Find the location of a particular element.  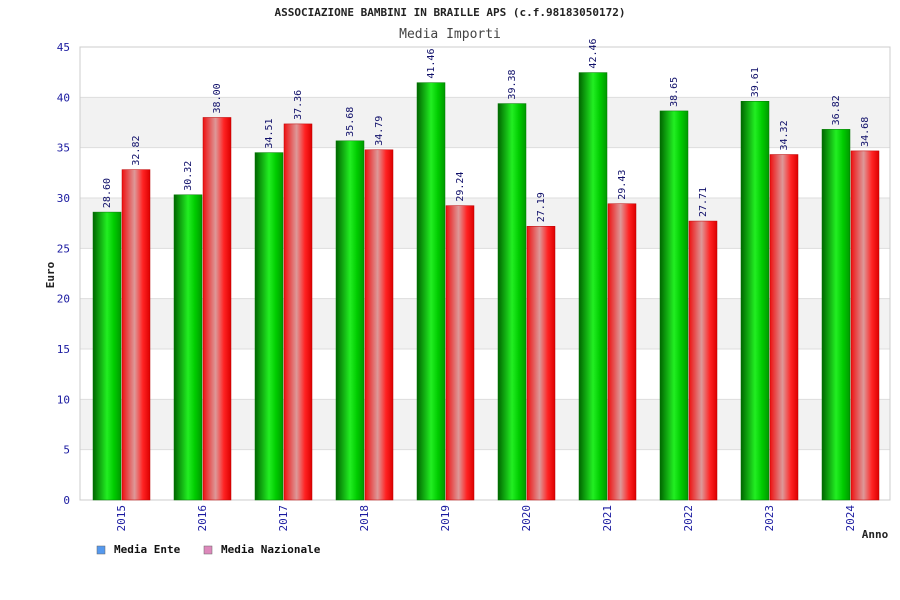

x-tick-label: 2015 is located at coordinates (121, 518).